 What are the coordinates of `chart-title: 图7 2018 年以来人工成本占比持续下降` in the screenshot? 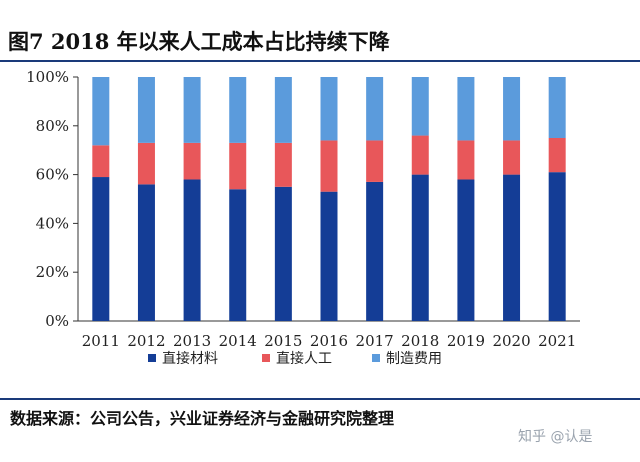 It's located at (199, 41).